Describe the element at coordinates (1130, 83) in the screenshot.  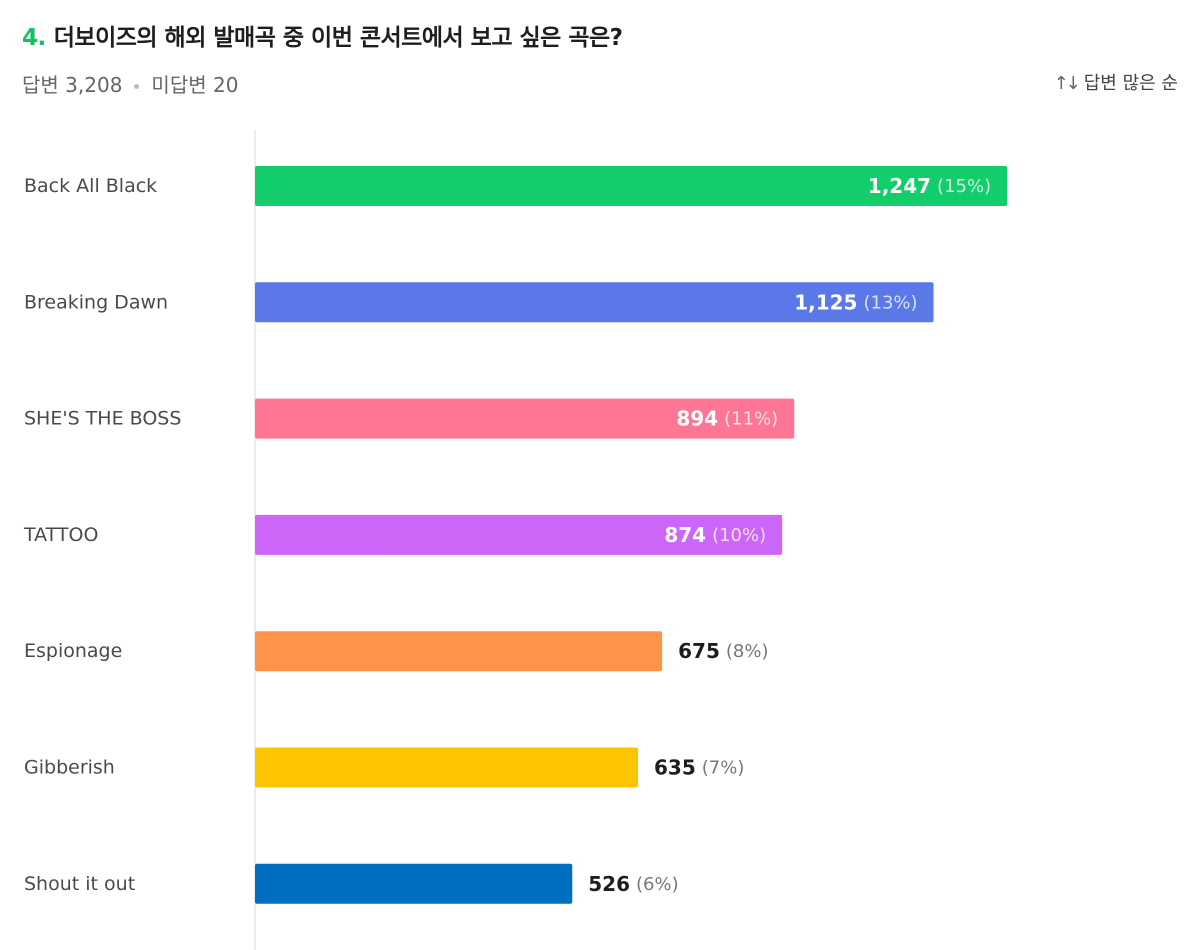
I see `sort-label: 답변 많은 순` at that location.